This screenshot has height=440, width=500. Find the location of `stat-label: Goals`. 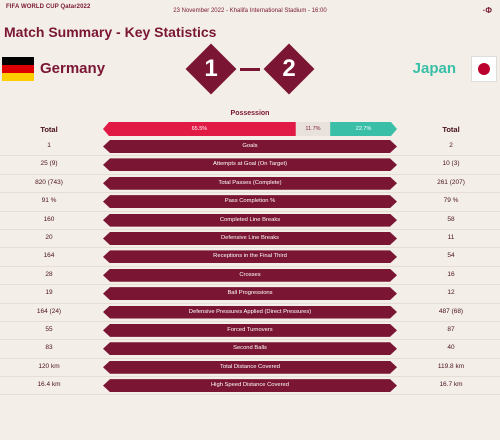

stat-label: Goals is located at coordinates (250, 146).